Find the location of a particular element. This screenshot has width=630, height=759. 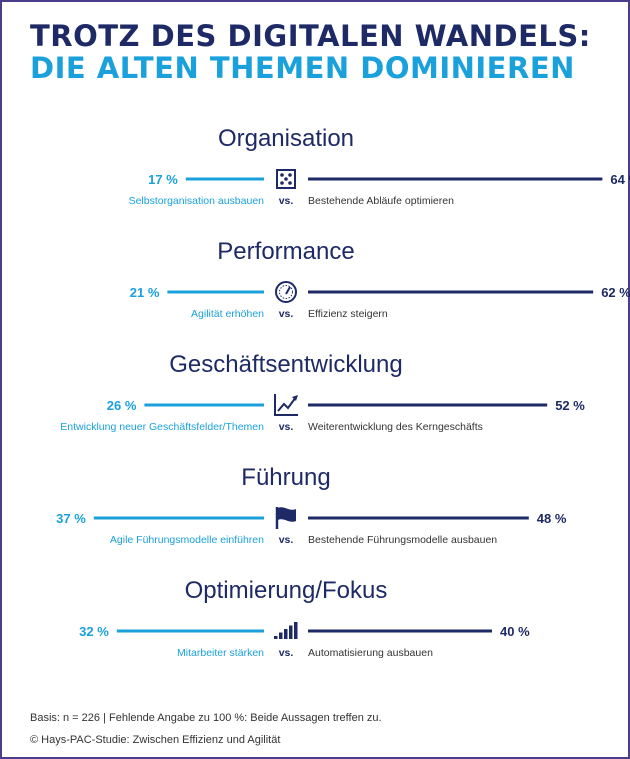

right-value-label: 52 % is located at coordinates (570, 405).